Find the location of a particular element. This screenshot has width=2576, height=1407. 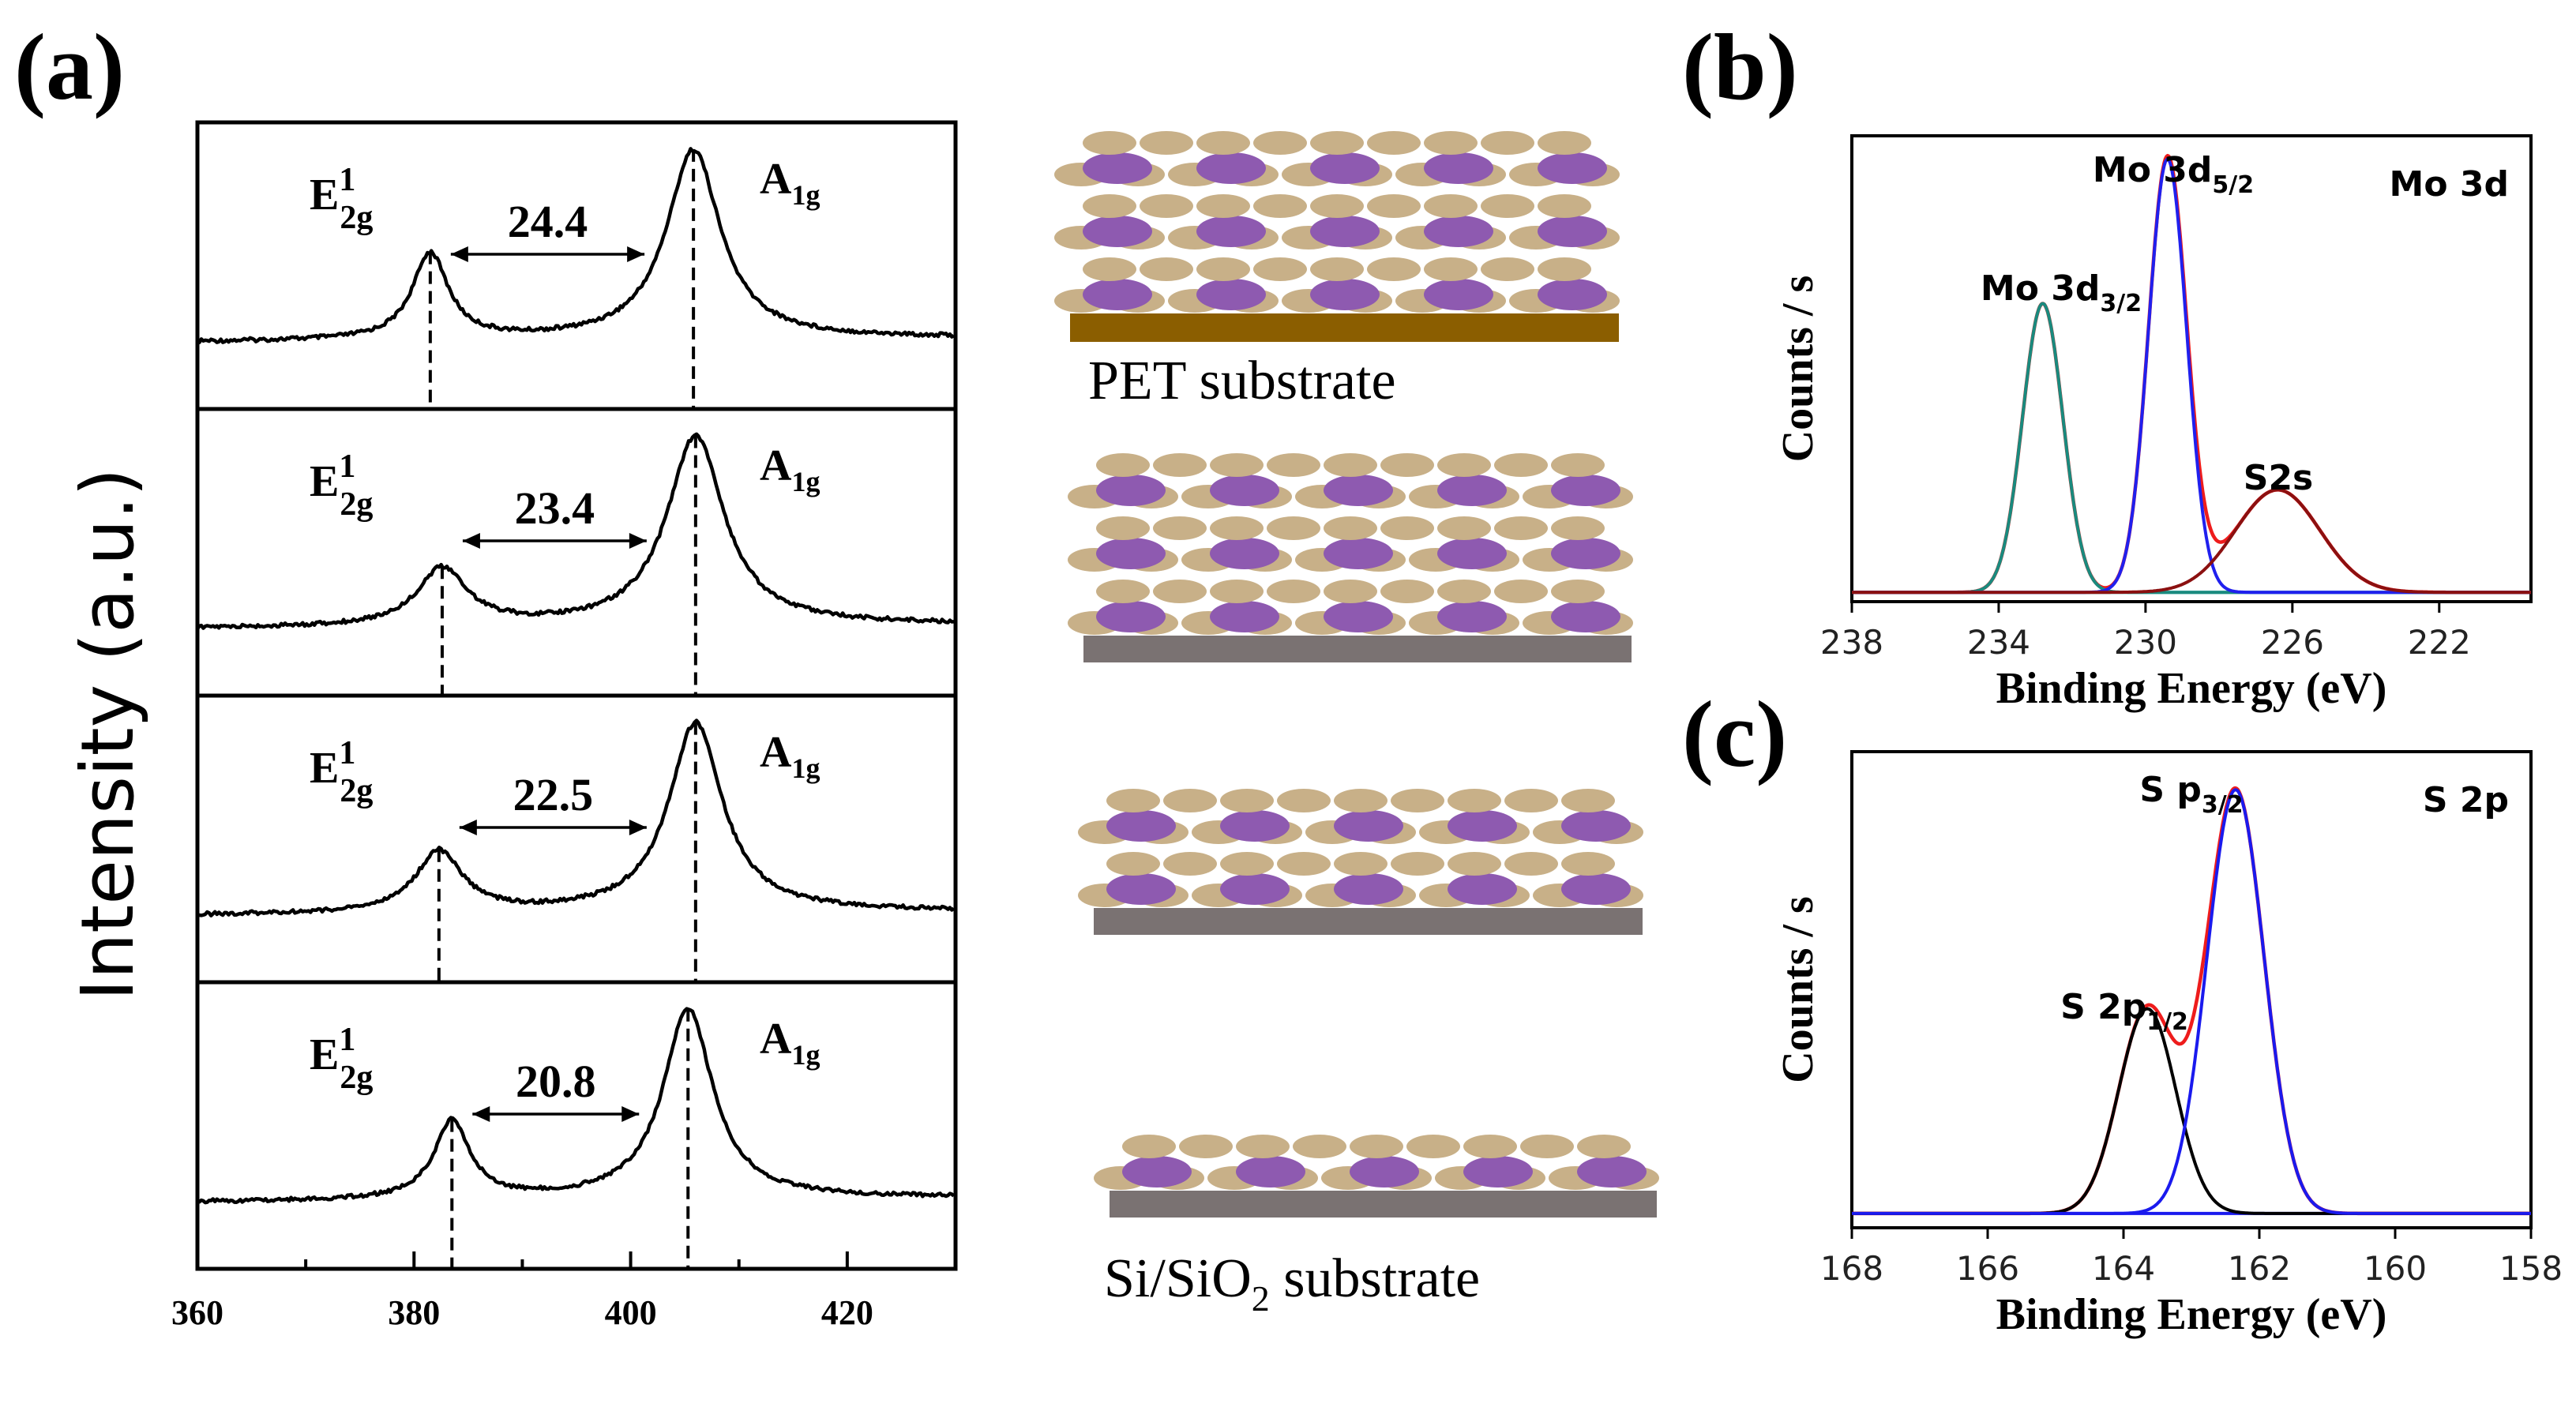

xps-x-tick-label: 226 is located at coordinates (2292, 642).